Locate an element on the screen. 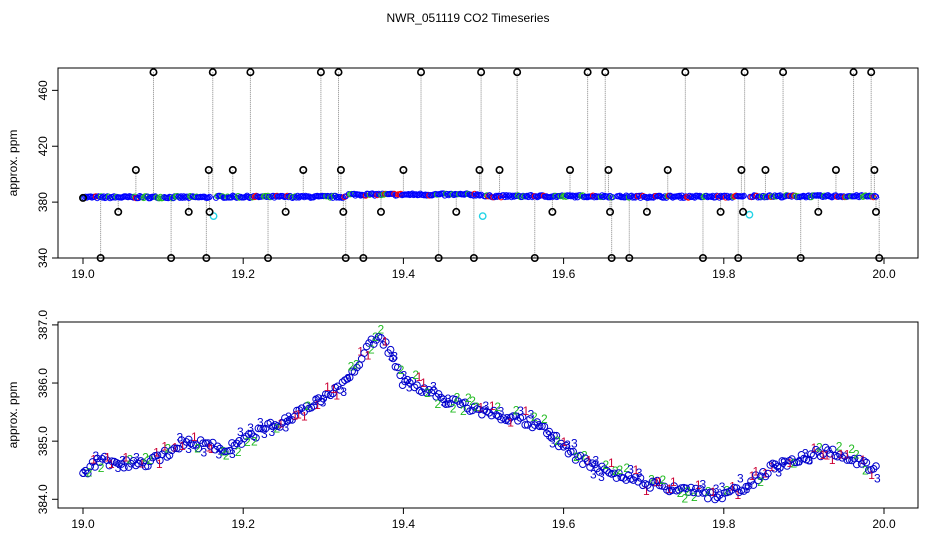 This screenshot has height=540, width=936. bottom-x-tick-label: 19.8 is located at coordinates (724, 524).